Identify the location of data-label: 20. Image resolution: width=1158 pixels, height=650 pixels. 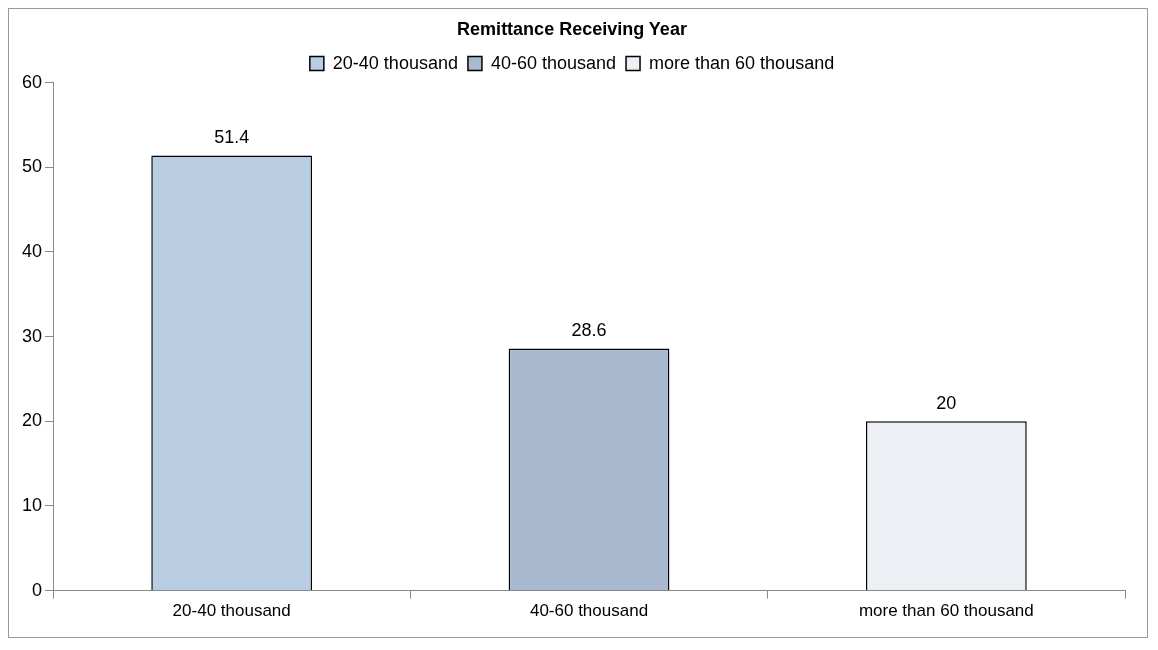
(946, 403).